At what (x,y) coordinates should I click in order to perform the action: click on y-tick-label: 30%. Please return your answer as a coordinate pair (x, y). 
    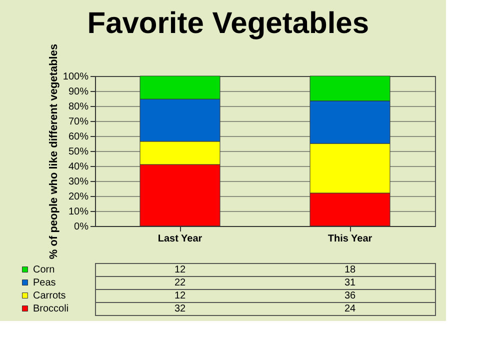
    Looking at the image, I should click on (78, 182).